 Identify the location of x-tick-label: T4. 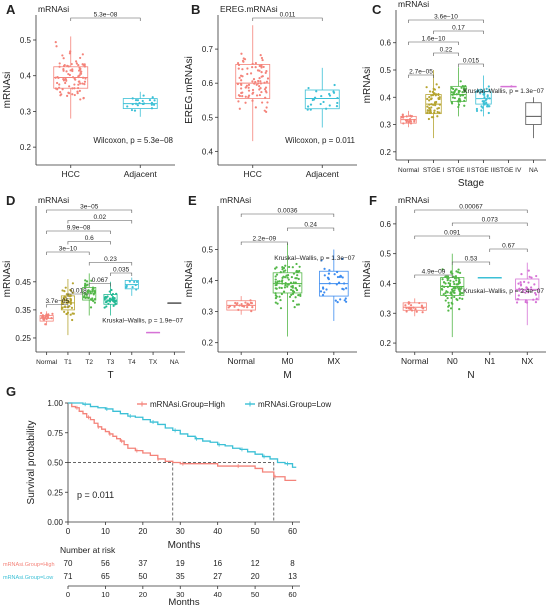
(132, 362).